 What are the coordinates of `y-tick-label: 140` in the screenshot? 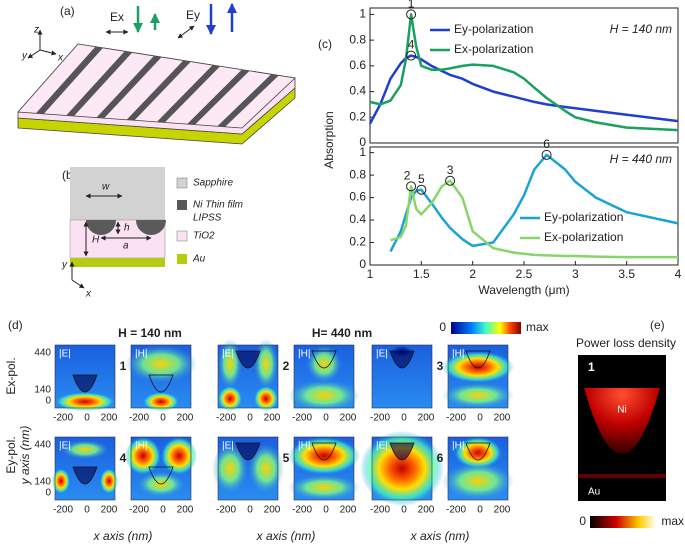 It's located at (42, 482).